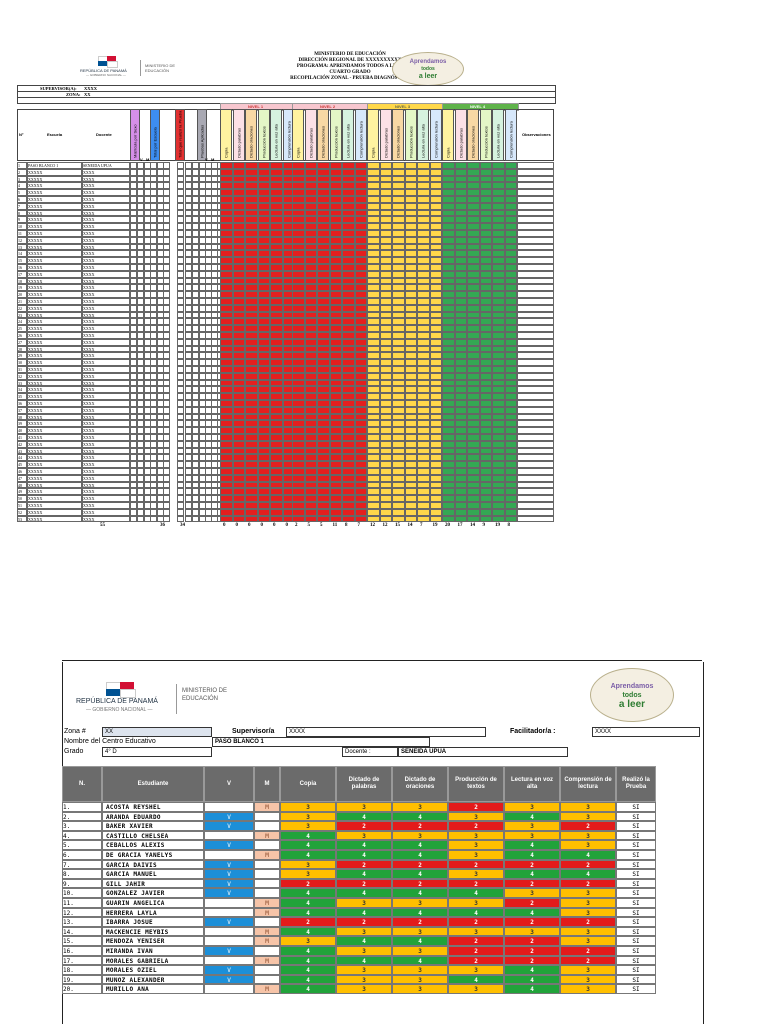 This screenshot has height=1024, width=768. What do you see at coordinates (382, 855) in the screenshot?
I see `student-row: 6. DE GRACIA YANELYS M 4 4 4 3 4 4 SI` at bounding box center [382, 855].